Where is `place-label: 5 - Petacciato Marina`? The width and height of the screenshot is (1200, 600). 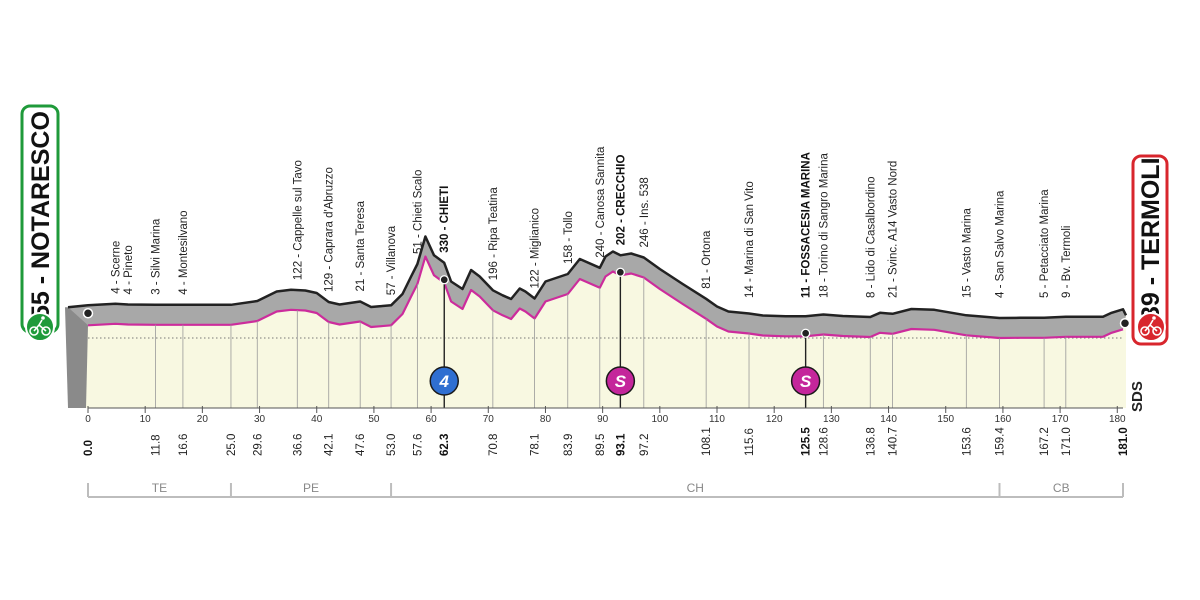
place-label: 5 - Petacciato Marina is located at coordinates (1045, 243).